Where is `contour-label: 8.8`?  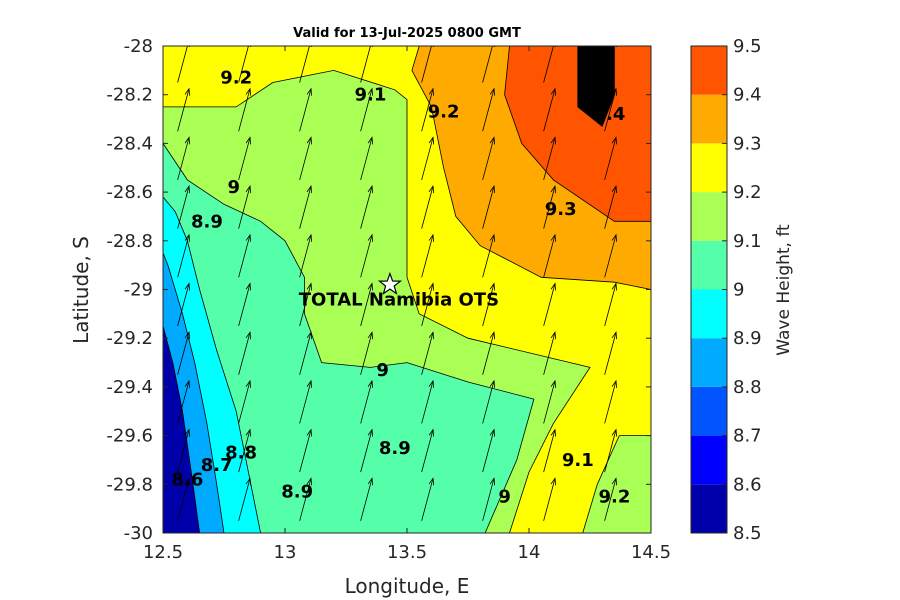 contour-label: 8.8 is located at coordinates (241, 453).